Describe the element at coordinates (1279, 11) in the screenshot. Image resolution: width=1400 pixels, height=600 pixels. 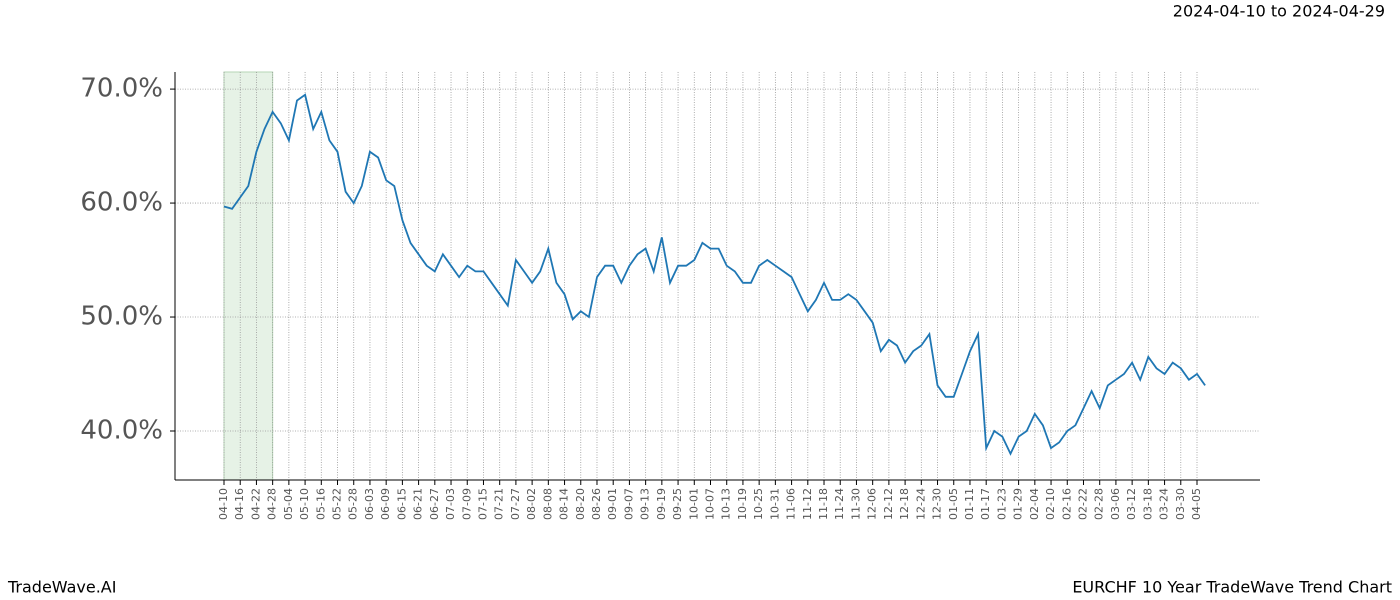
I see `date-range: 2024-04-10 to 2024-04-29` at that location.